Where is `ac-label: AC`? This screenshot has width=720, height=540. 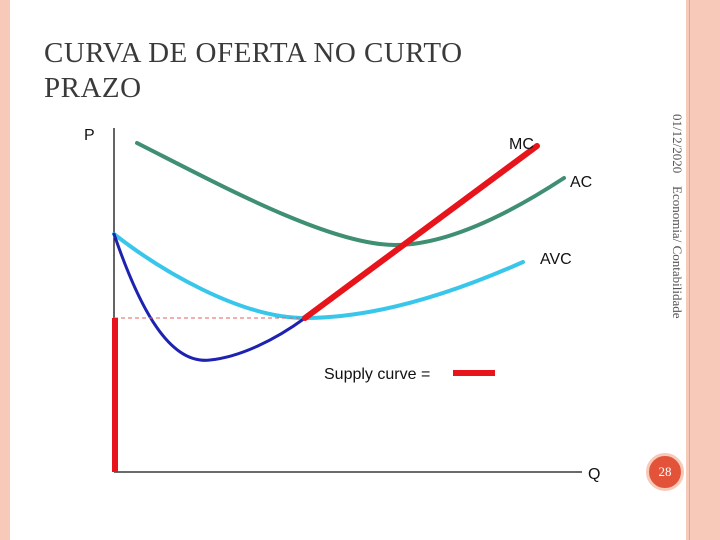 ac-label: AC is located at coordinates (581, 182).